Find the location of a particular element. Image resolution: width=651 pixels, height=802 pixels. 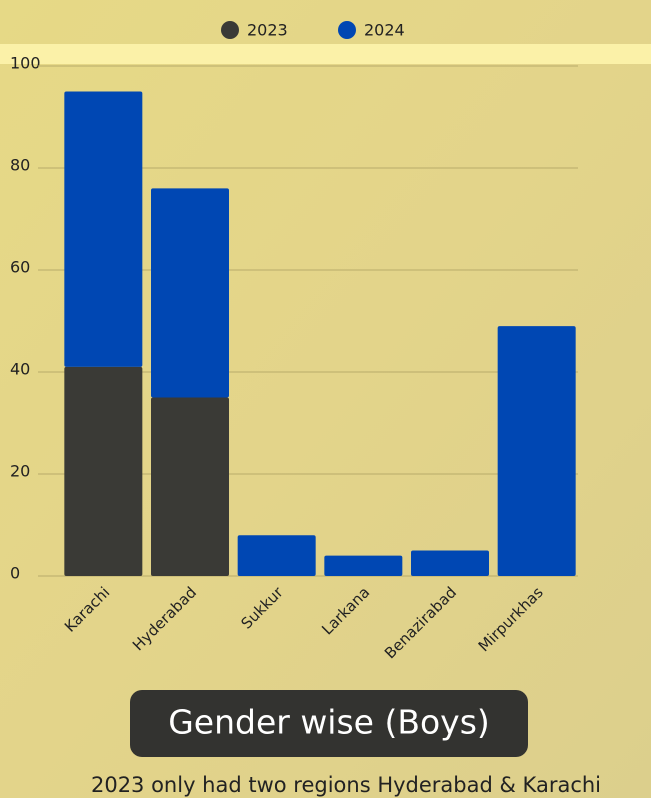

legend-band is located at coordinates (325, 54).